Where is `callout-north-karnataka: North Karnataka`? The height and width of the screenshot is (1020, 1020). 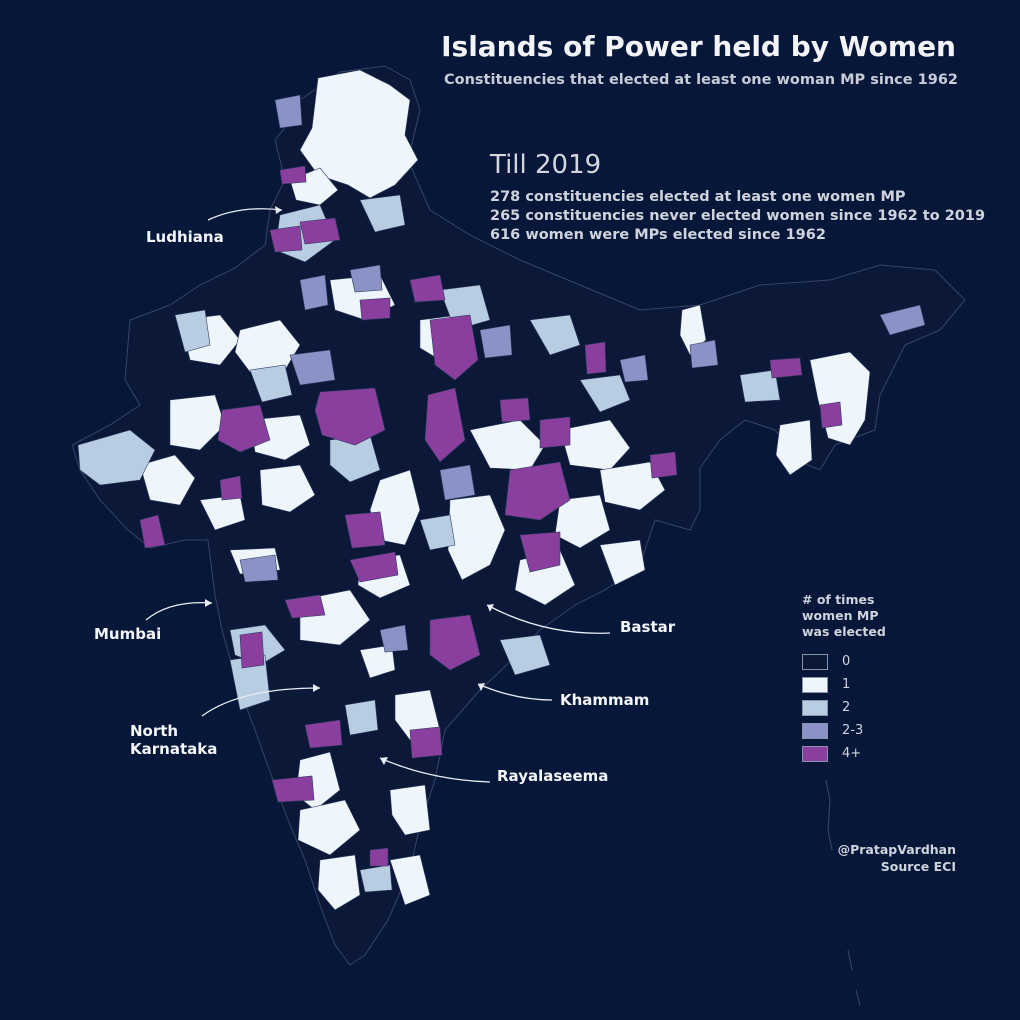 callout-north-karnataka: North Karnataka is located at coordinates (174, 740).